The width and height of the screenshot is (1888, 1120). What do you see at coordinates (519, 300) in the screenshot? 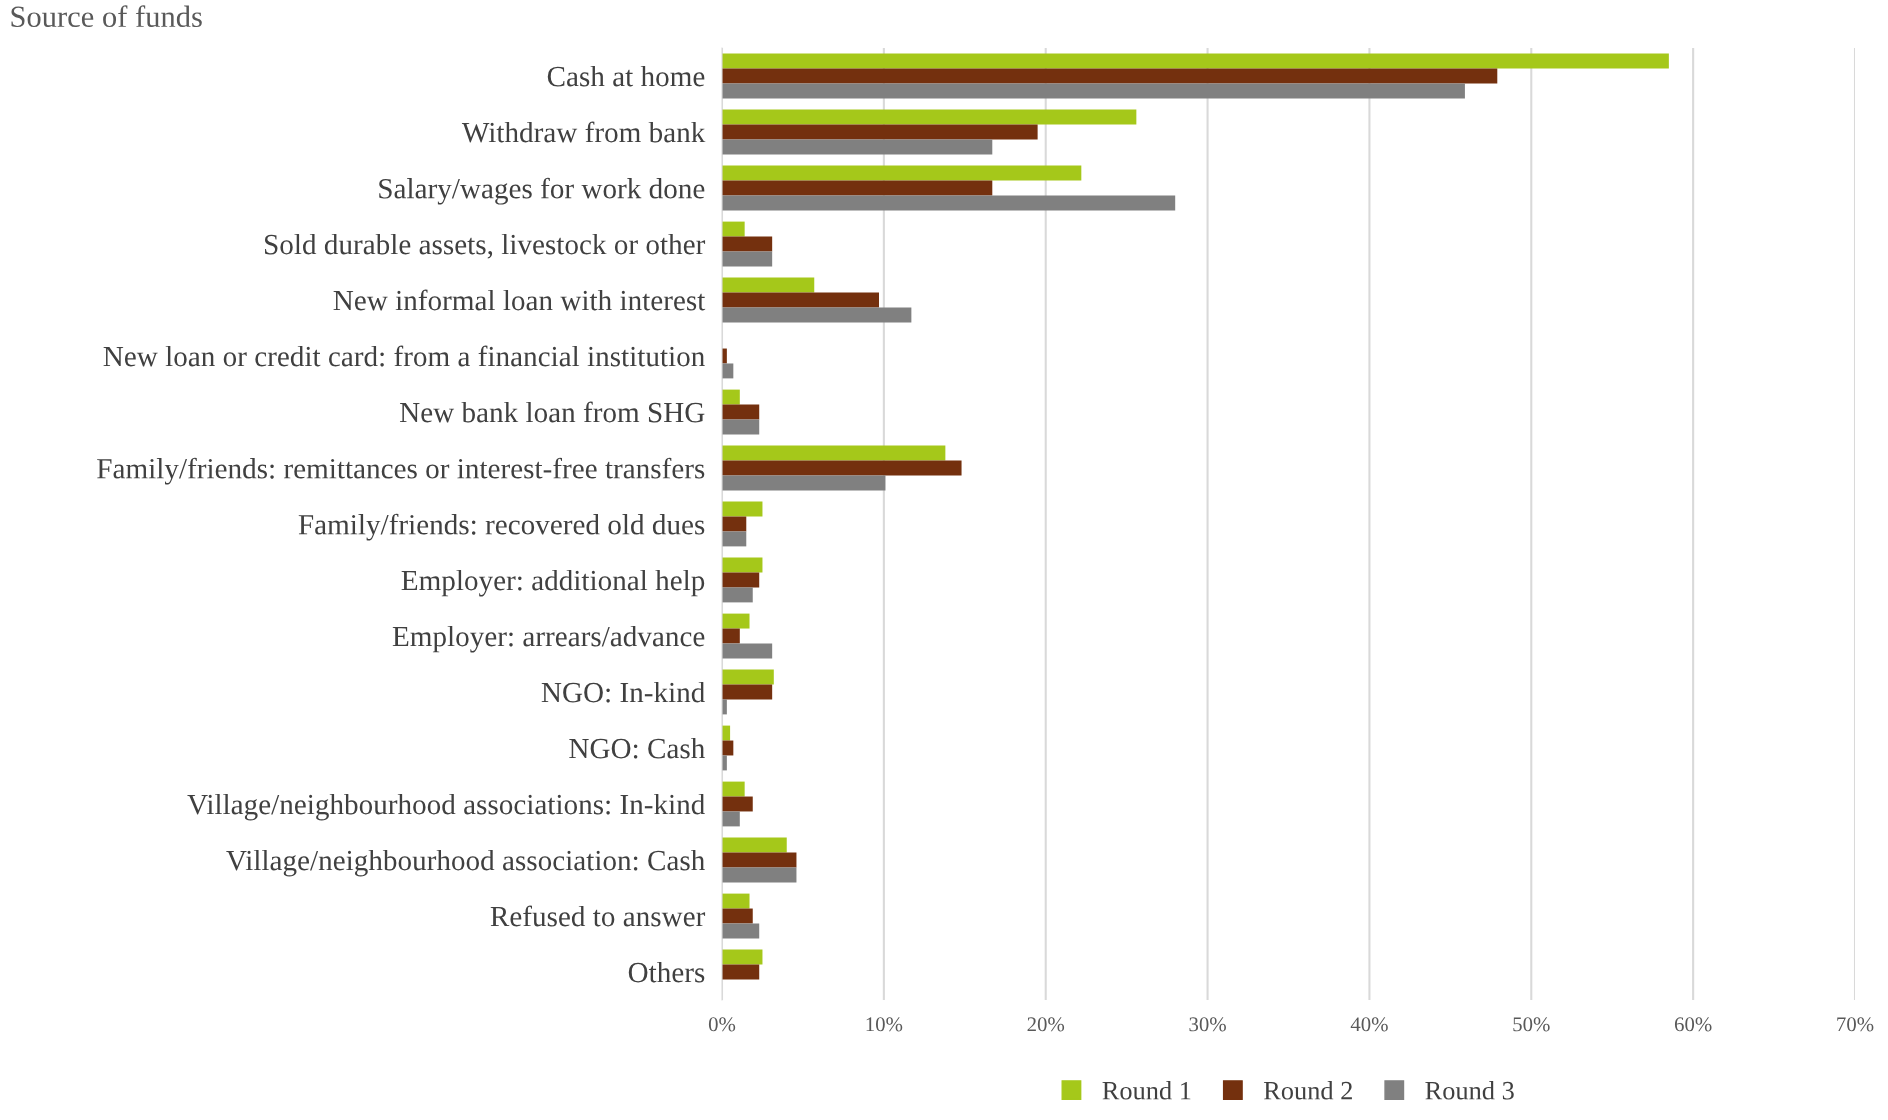
I see `y-tick-label: New informal loan with interest` at bounding box center [519, 300].